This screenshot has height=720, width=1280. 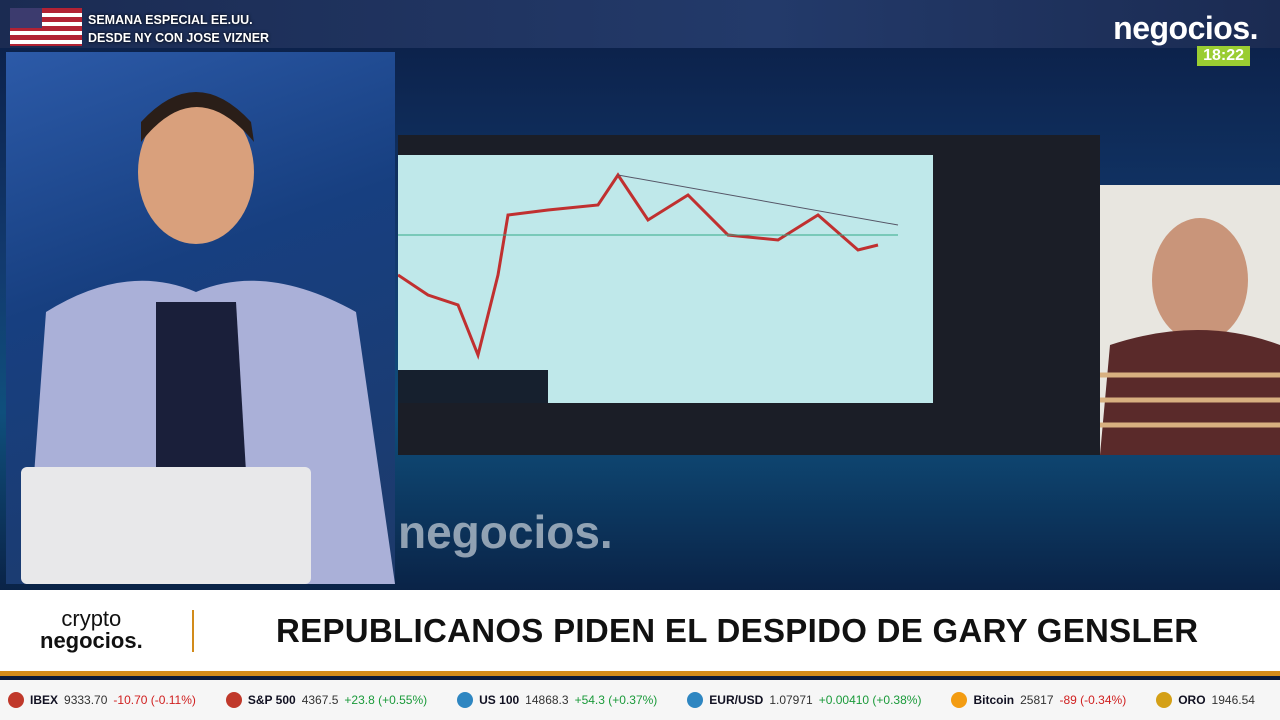 What do you see at coordinates (505, 532) in the screenshot?
I see `watermark: negocios.` at bounding box center [505, 532].